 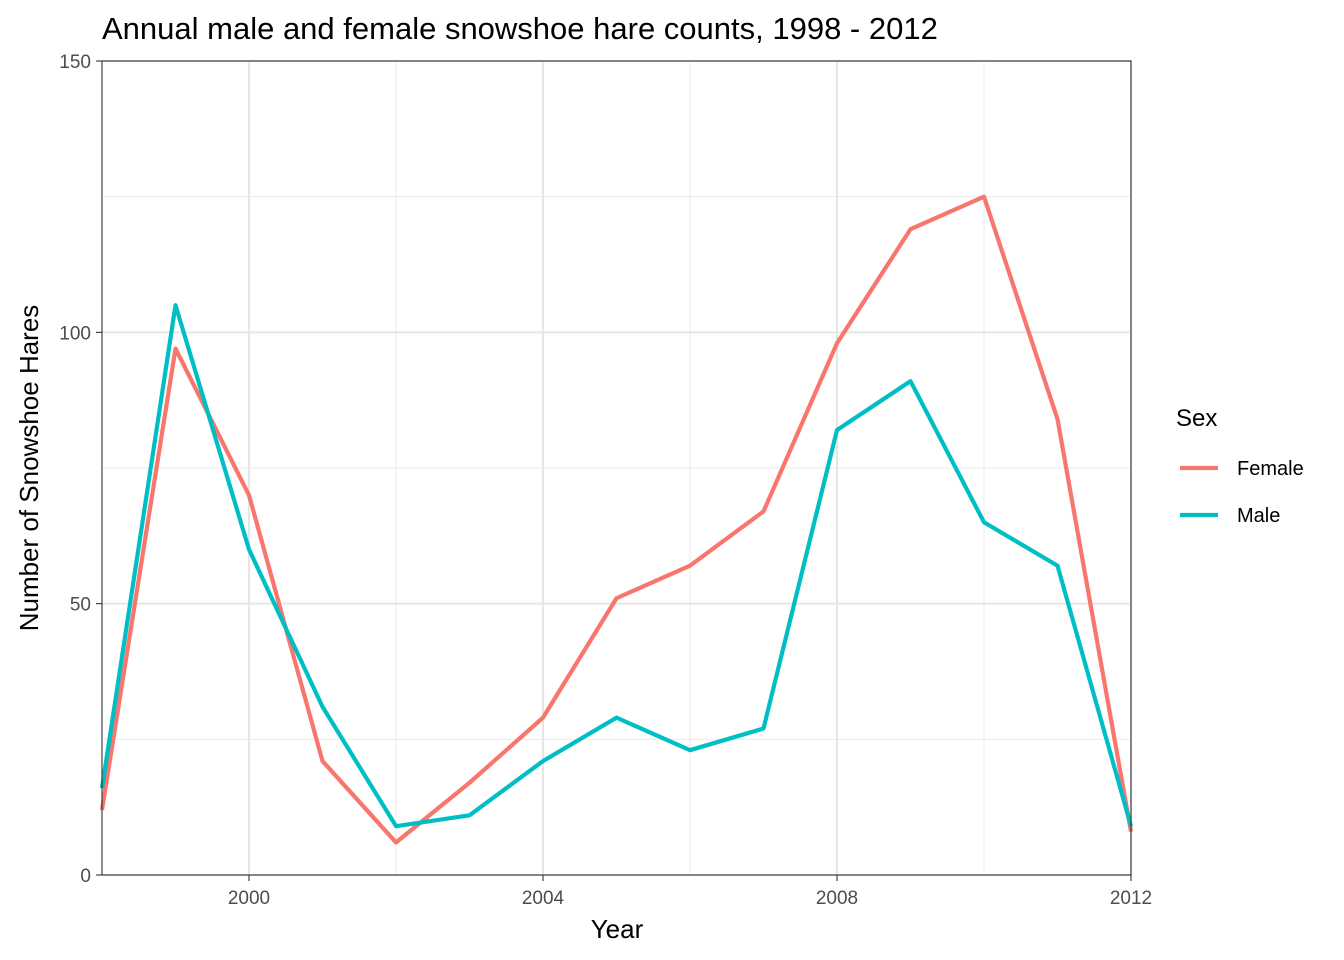 What do you see at coordinates (617, 929) in the screenshot?
I see `x-axis-title: Year` at bounding box center [617, 929].